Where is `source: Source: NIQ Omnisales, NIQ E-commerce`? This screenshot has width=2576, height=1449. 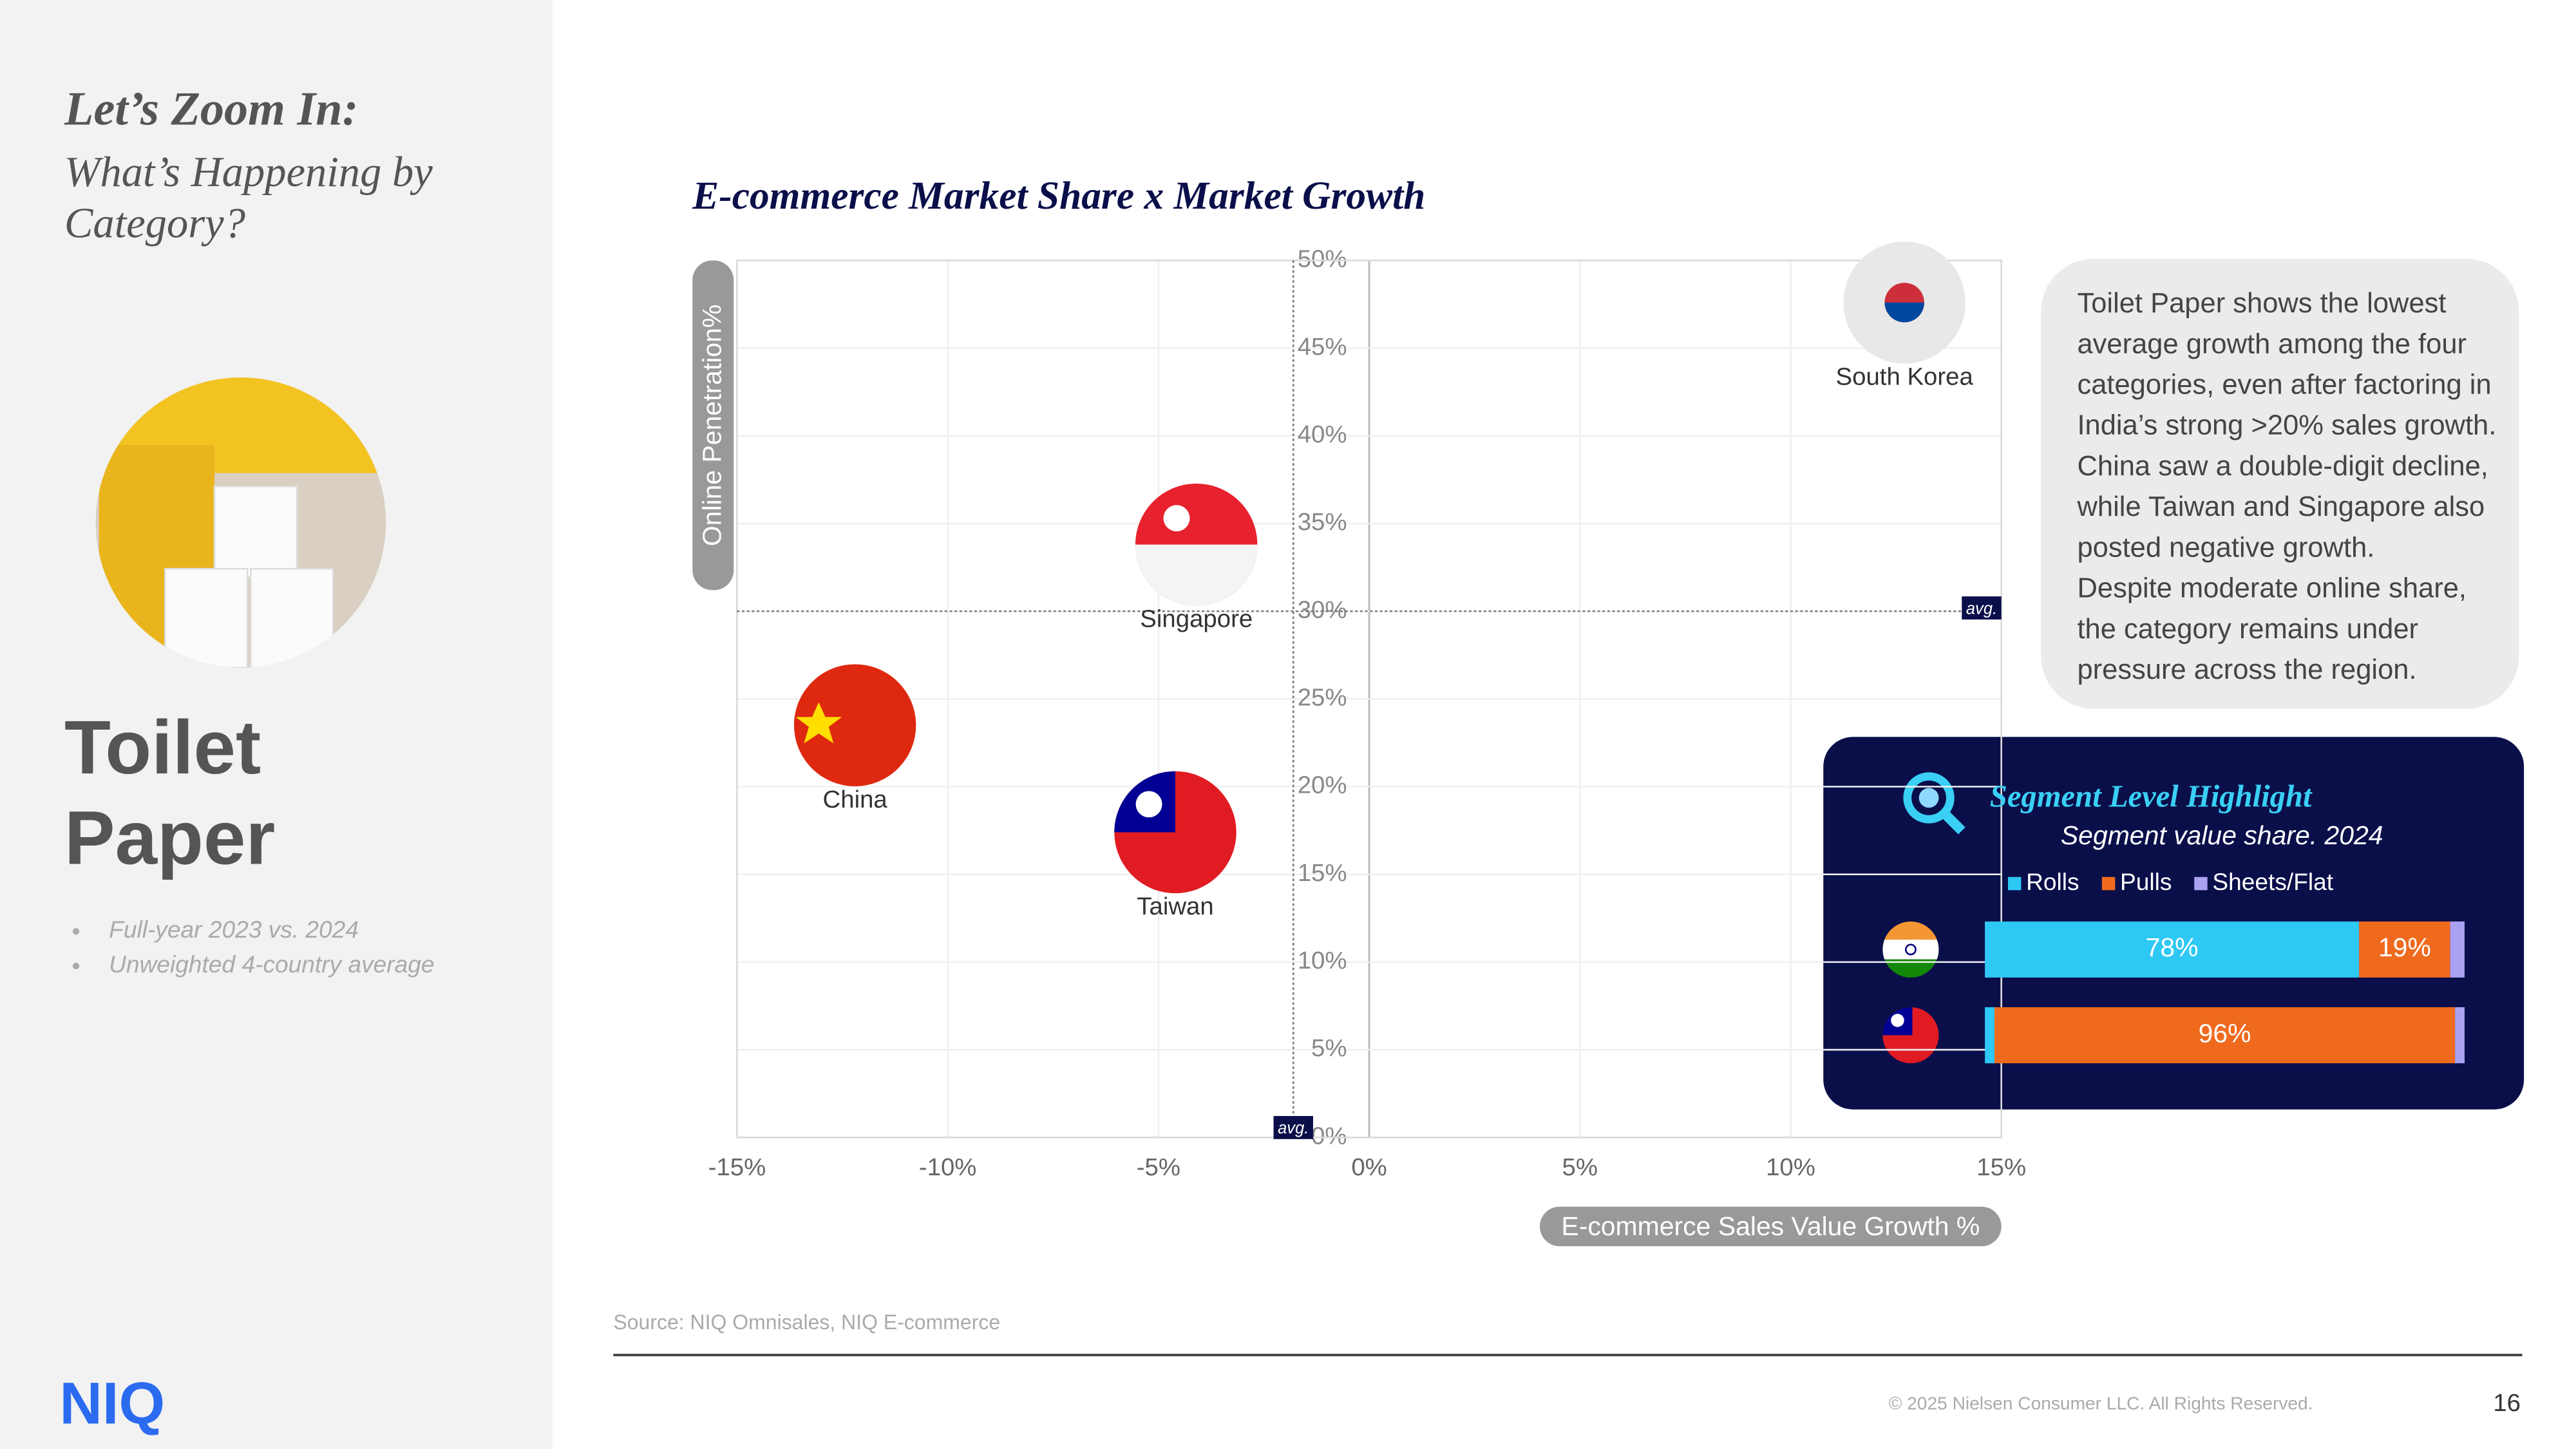 source: Source: NIQ Omnisales, NIQ E-commerce is located at coordinates (807, 1322).